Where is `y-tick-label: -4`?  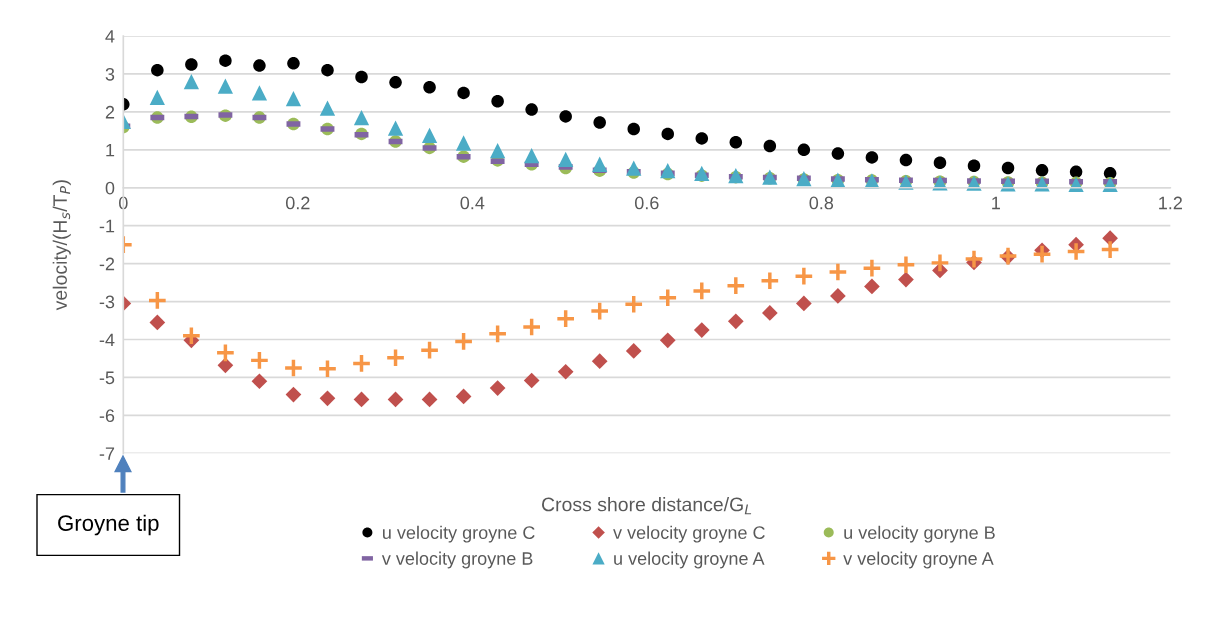
y-tick-label: -4 is located at coordinates (107, 340).